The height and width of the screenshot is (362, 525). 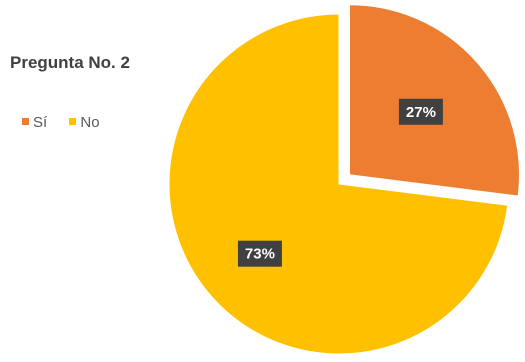 What do you see at coordinates (25, 121) in the screenshot?
I see `legend-swatch-si` at bounding box center [25, 121].